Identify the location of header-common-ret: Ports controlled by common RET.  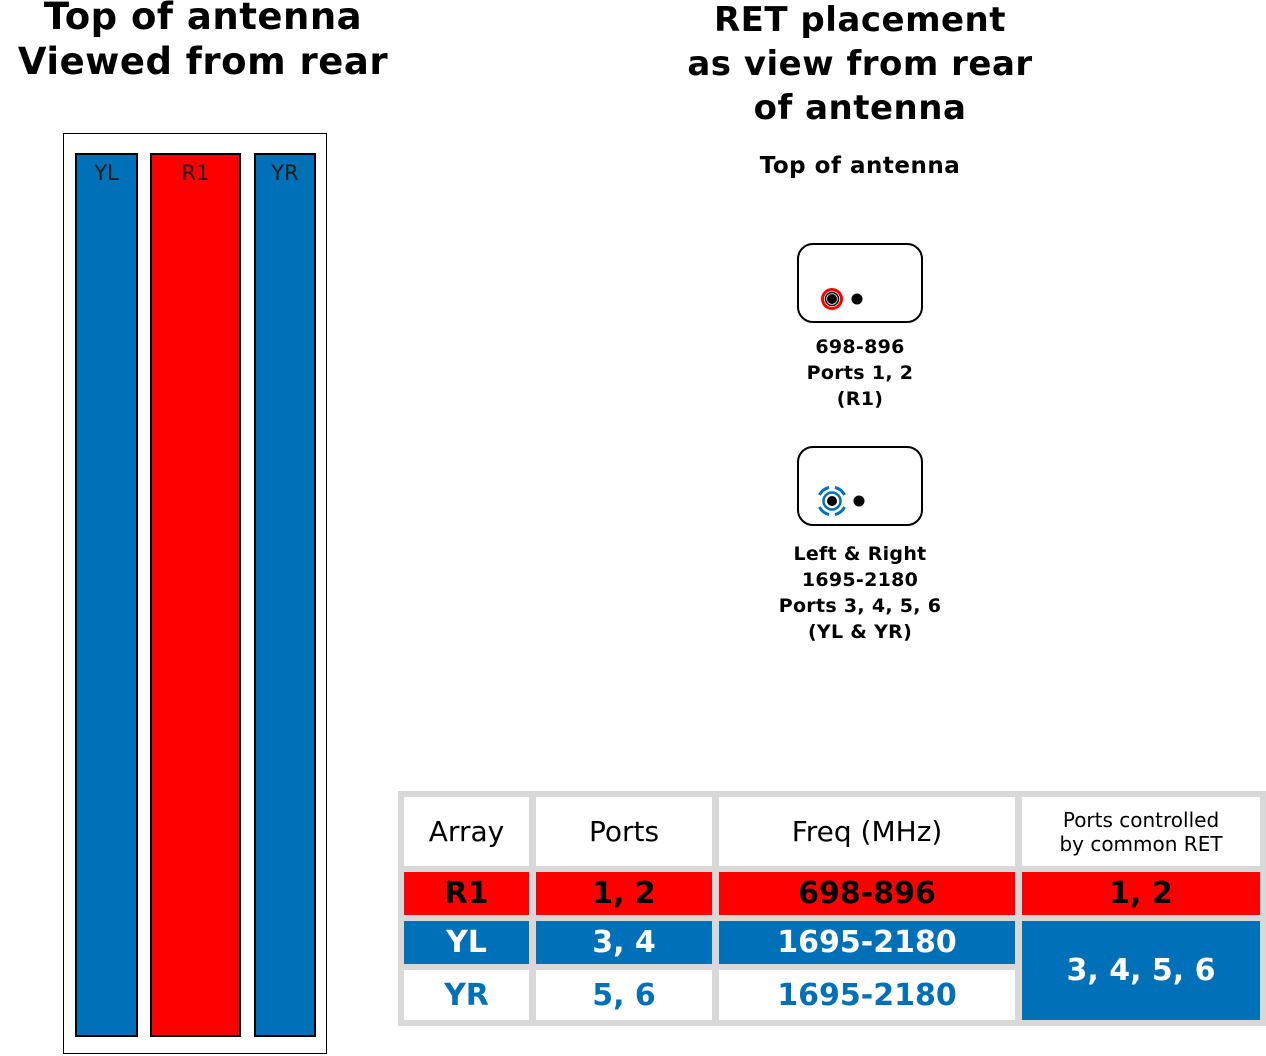
(1141, 831).